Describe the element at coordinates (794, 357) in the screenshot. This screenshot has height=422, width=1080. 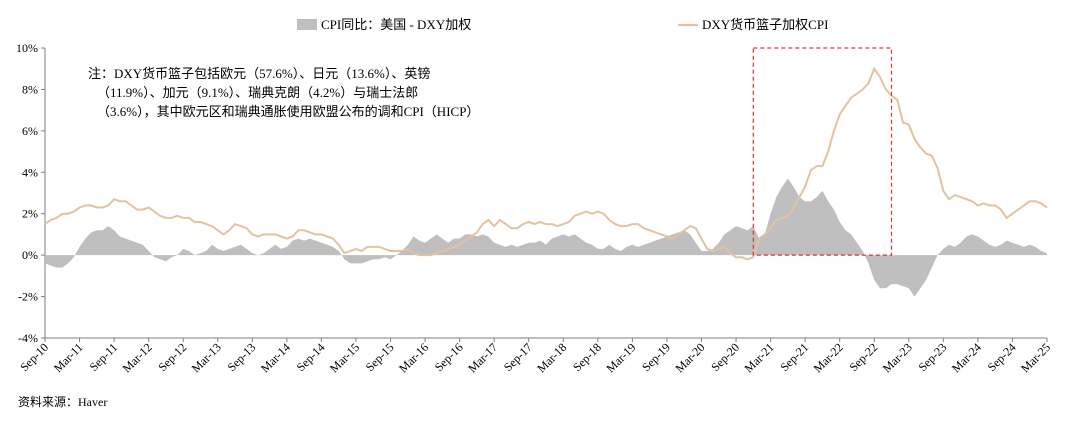
I see `x-tick-label: Sep-21` at that location.